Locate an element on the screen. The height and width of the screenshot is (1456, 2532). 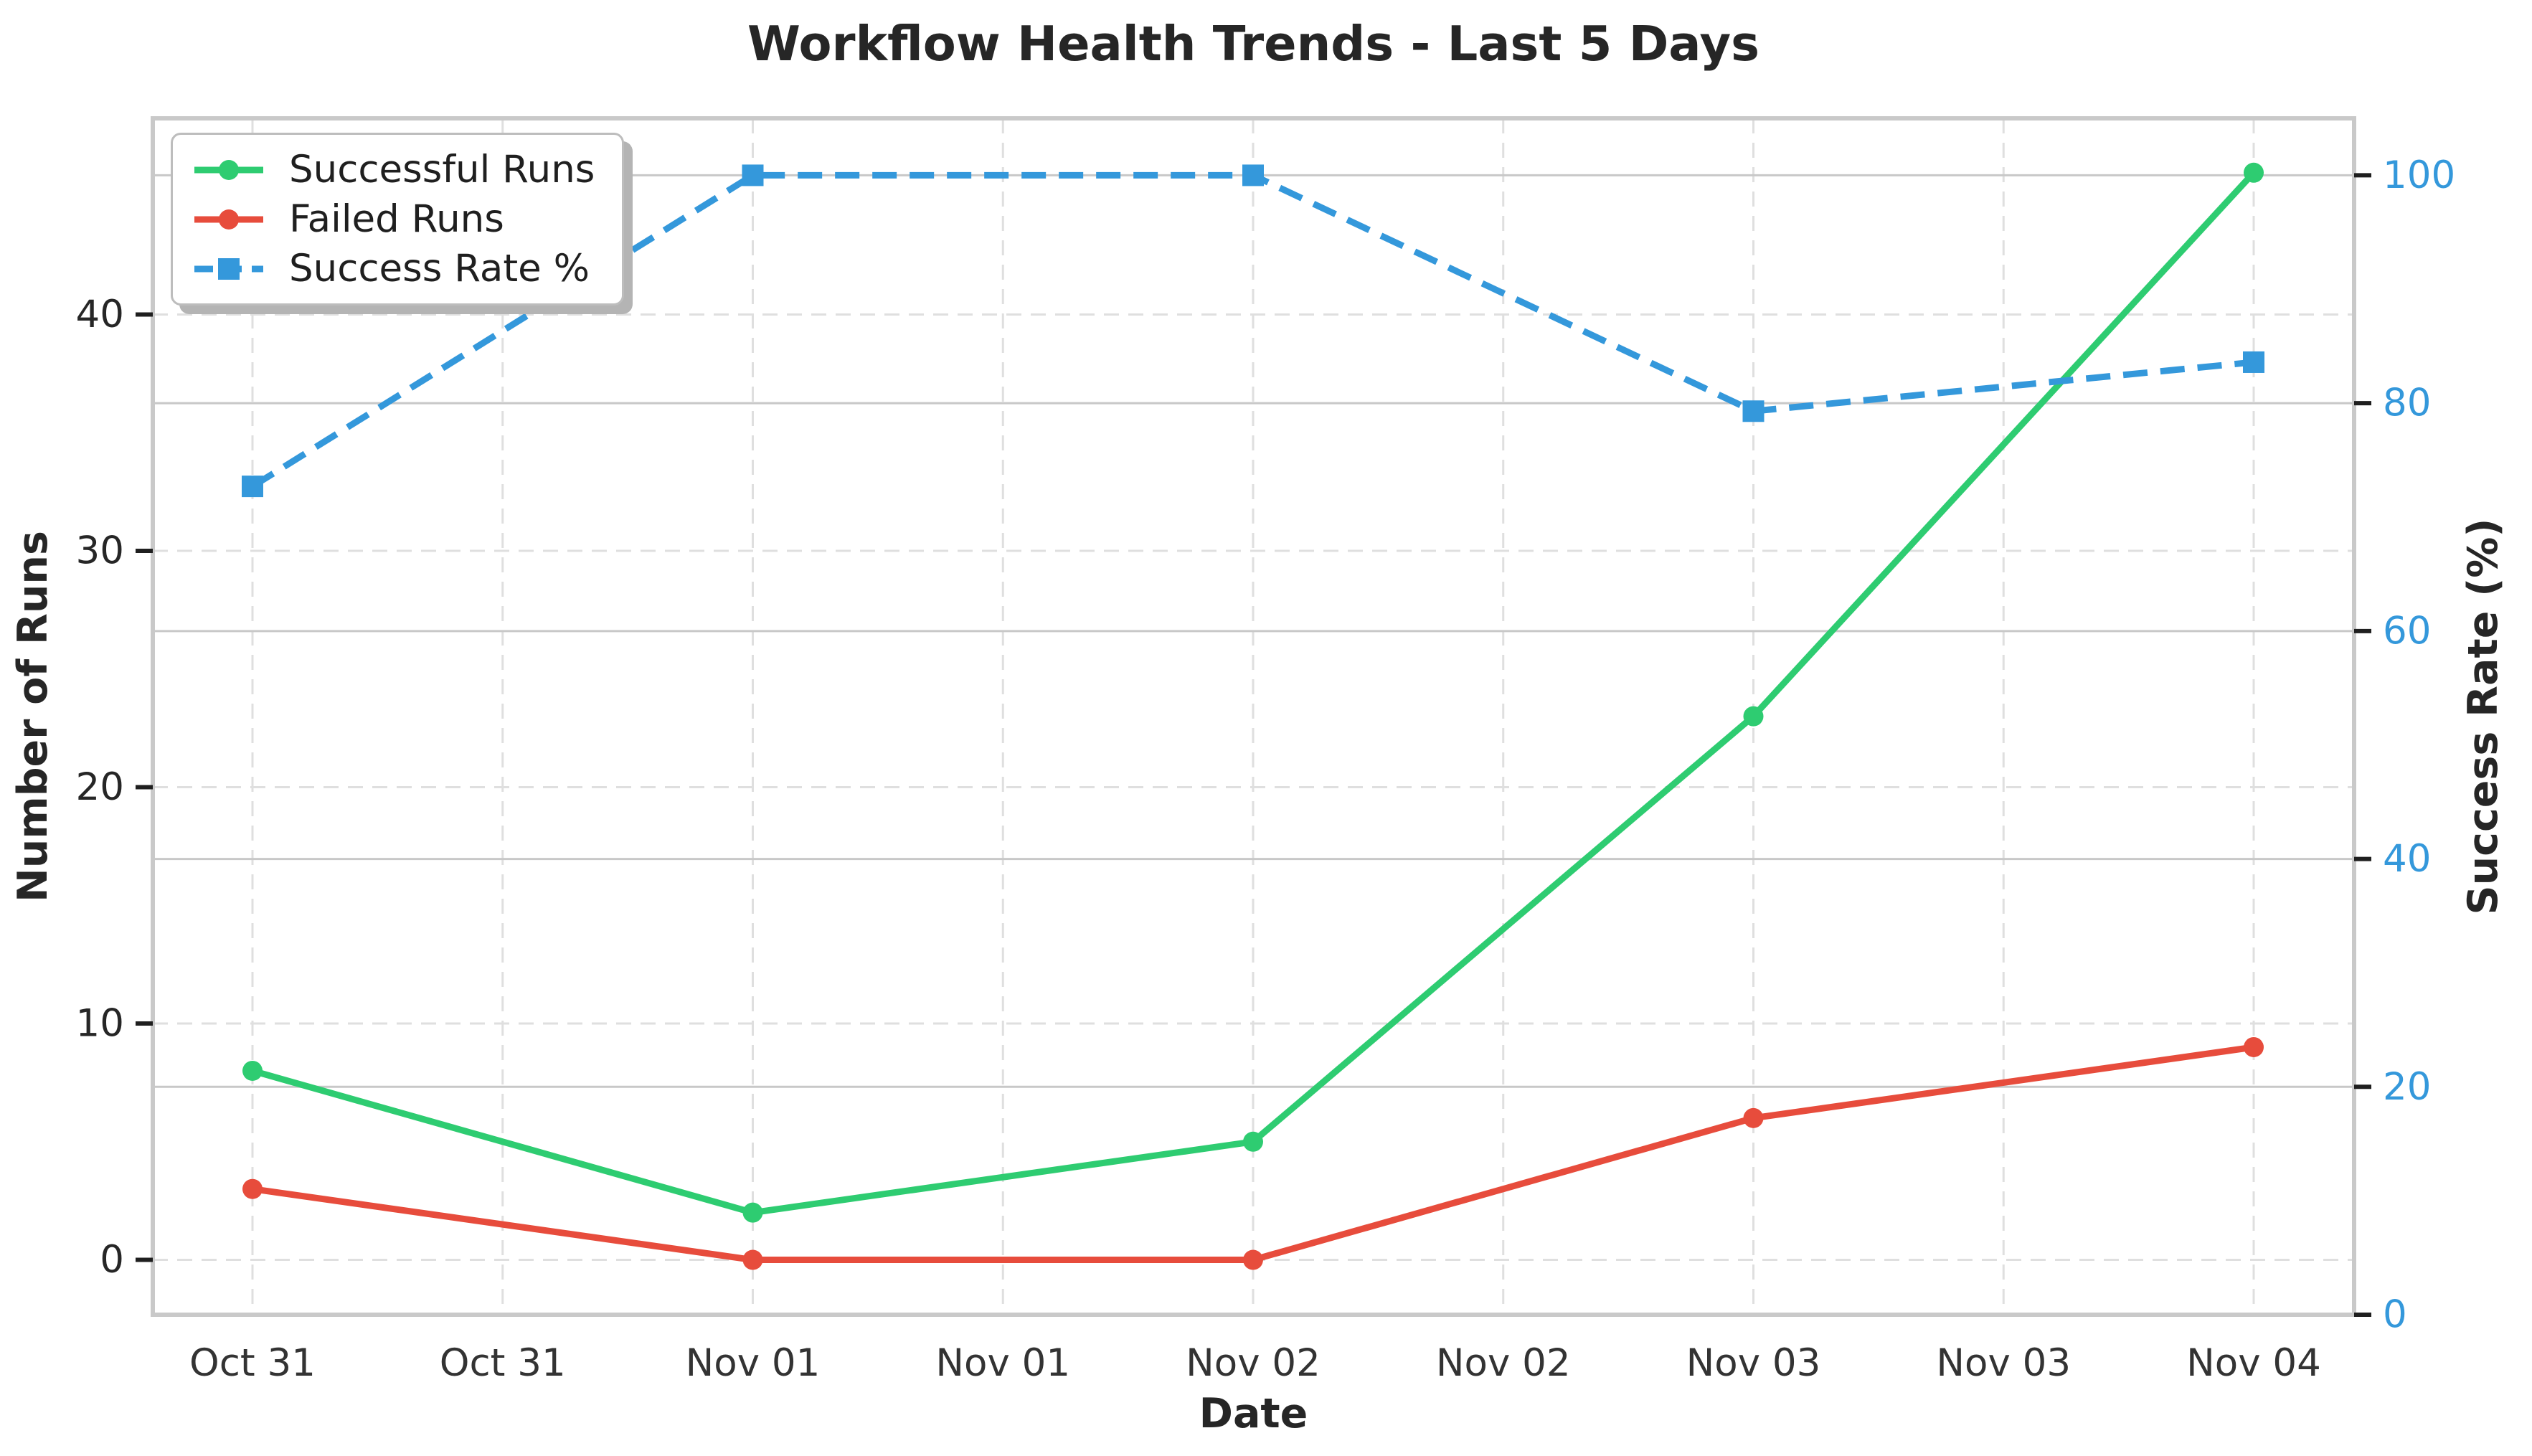
legend-label: Success Rate % is located at coordinates (439, 268).